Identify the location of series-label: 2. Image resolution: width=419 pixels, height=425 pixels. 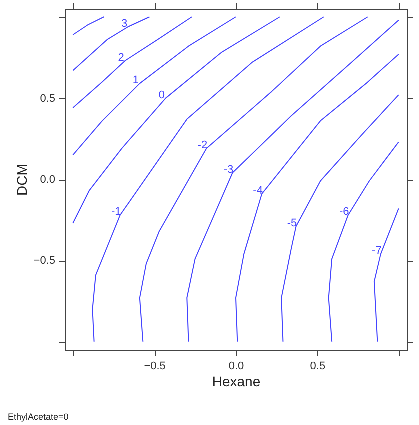
(121, 58).